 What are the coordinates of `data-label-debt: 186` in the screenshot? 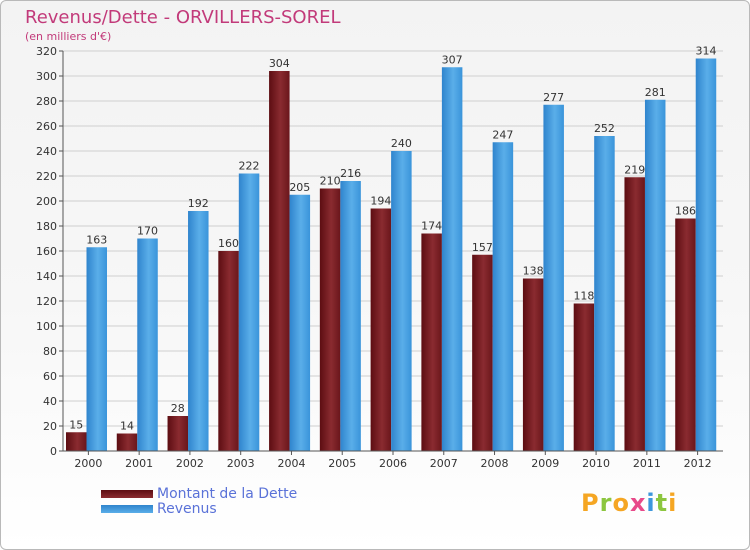 It's located at (685, 211).